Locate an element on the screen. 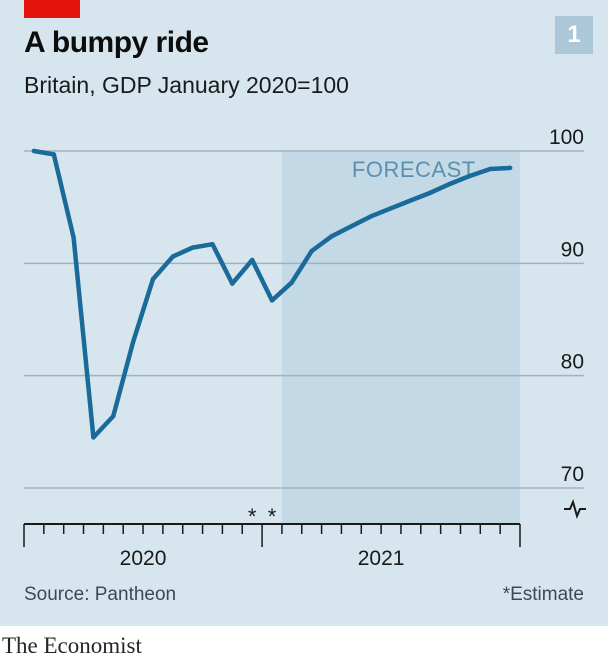 The width and height of the screenshot is (608, 662). y-tick-label-80: 80 is located at coordinates (572, 362).